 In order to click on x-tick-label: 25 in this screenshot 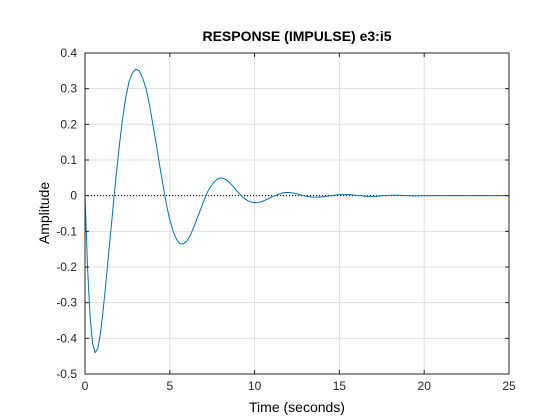, I will do `click(509, 386)`.